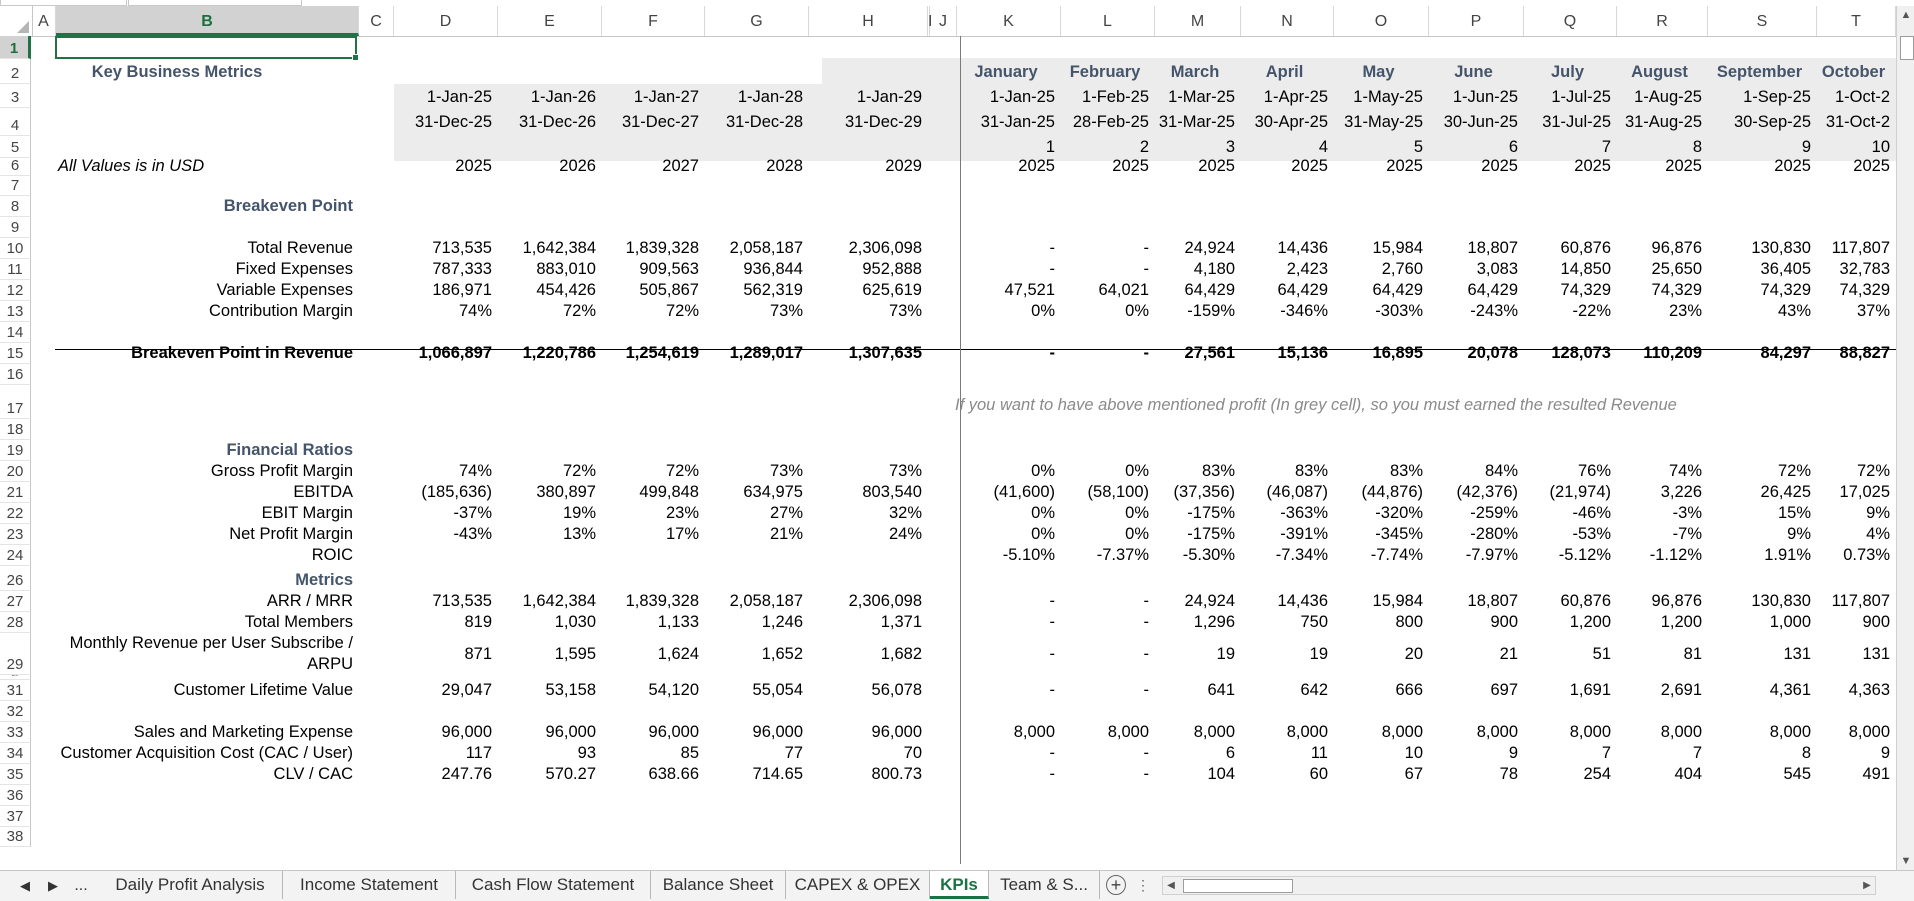  Describe the element at coordinates (15, 290) in the screenshot. I see `row-header-12: 12` at that location.